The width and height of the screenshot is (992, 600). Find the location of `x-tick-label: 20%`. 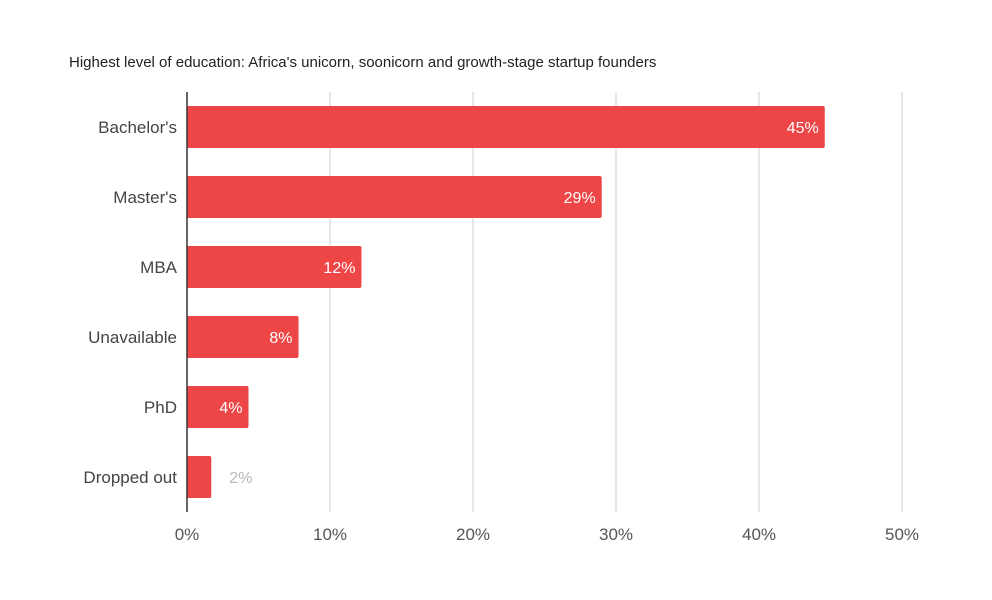

x-tick-label: 20% is located at coordinates (473, 534).